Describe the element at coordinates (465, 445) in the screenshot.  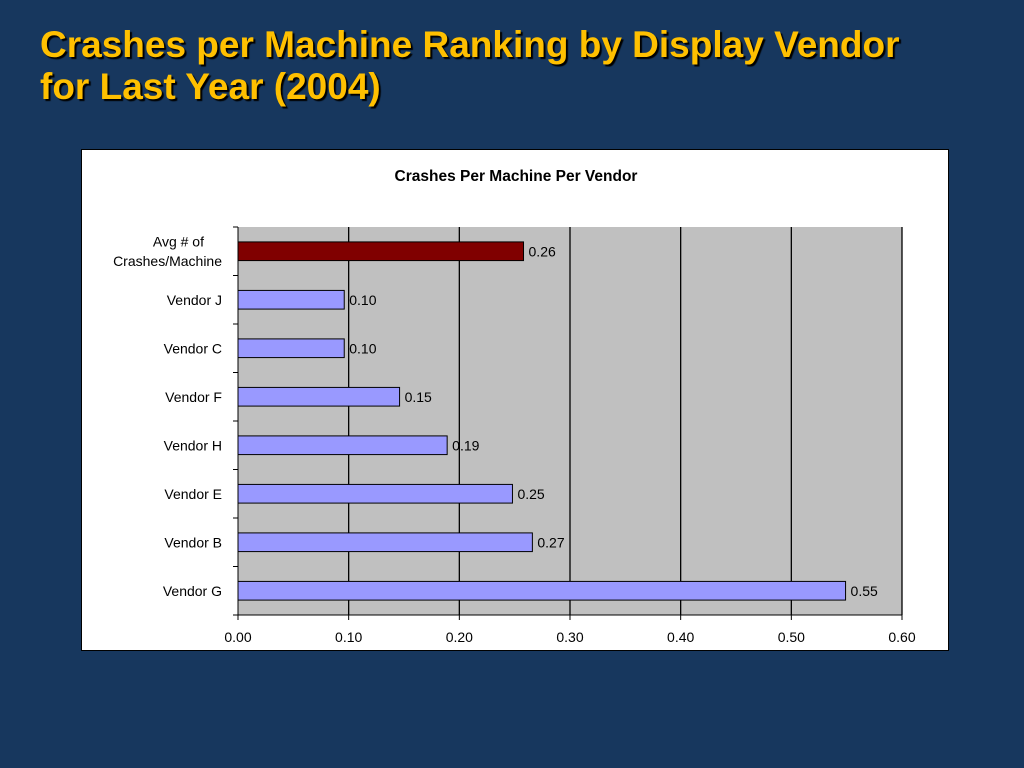
I see `data-label: 0.19` at that location.